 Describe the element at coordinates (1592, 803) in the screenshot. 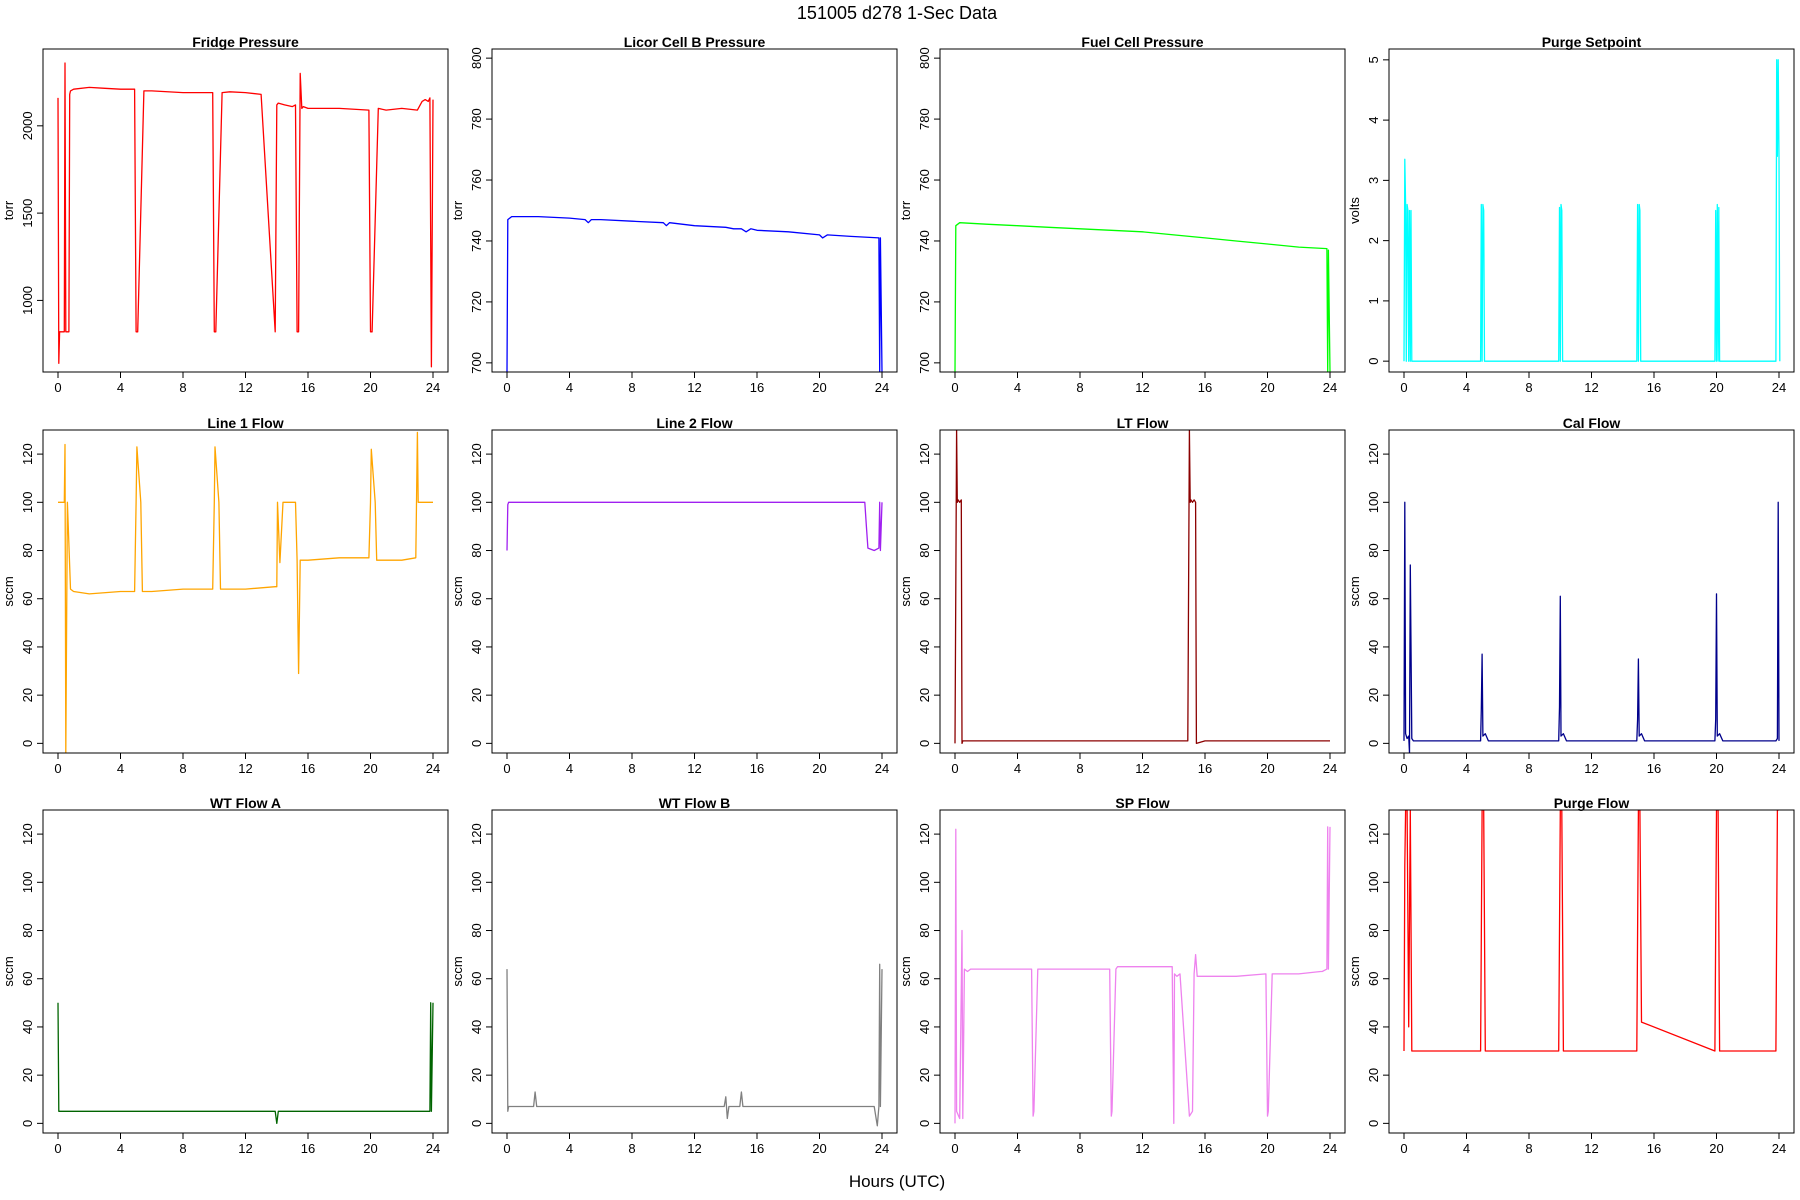

I see `panel-title: Purge Flow` at that location.